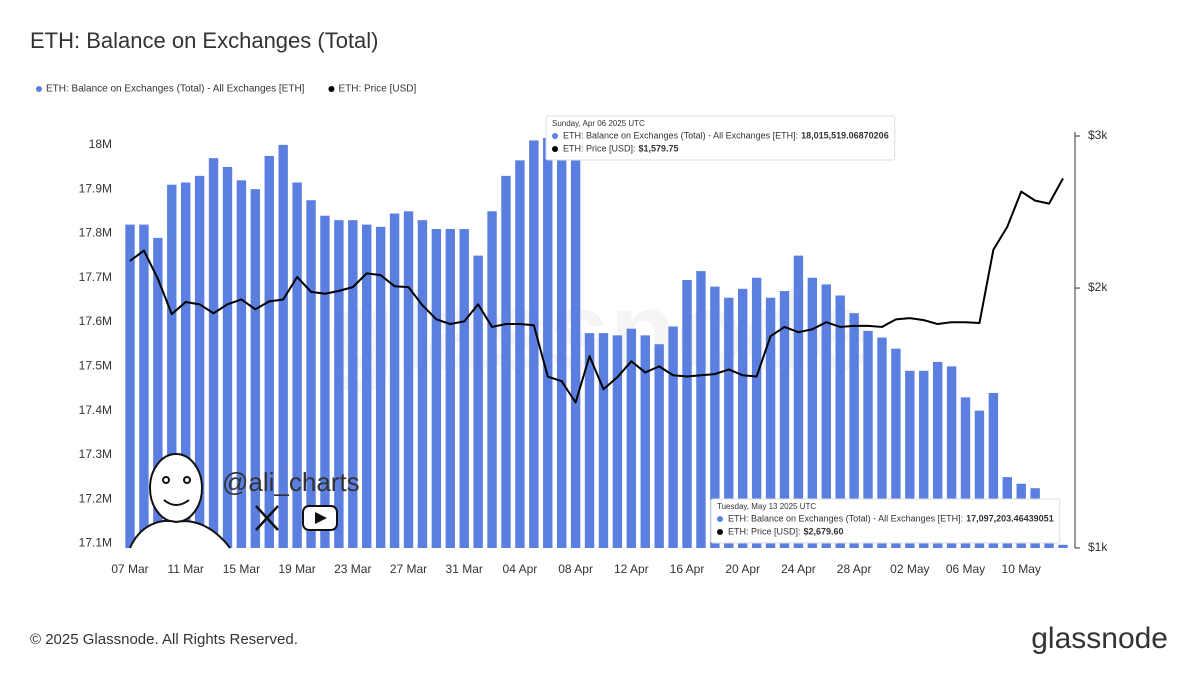  I want to click on video-icon, so click(320, 518).